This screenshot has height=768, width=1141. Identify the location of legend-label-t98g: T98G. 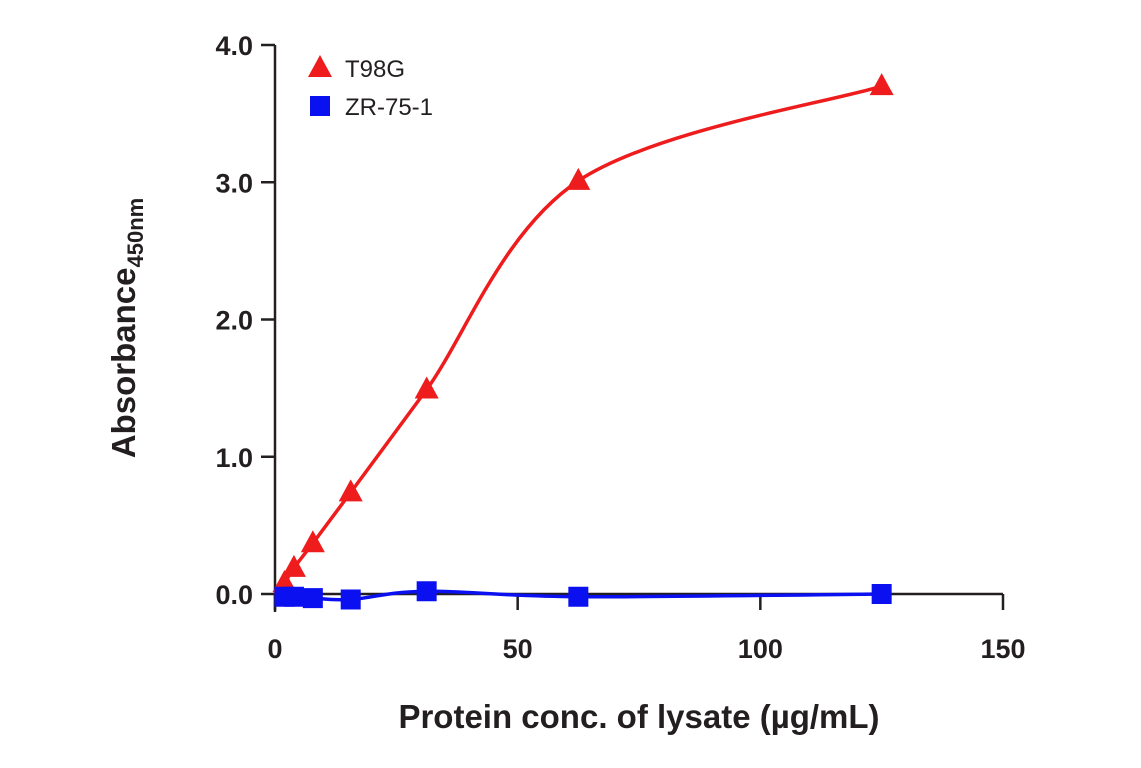
(375, 69).